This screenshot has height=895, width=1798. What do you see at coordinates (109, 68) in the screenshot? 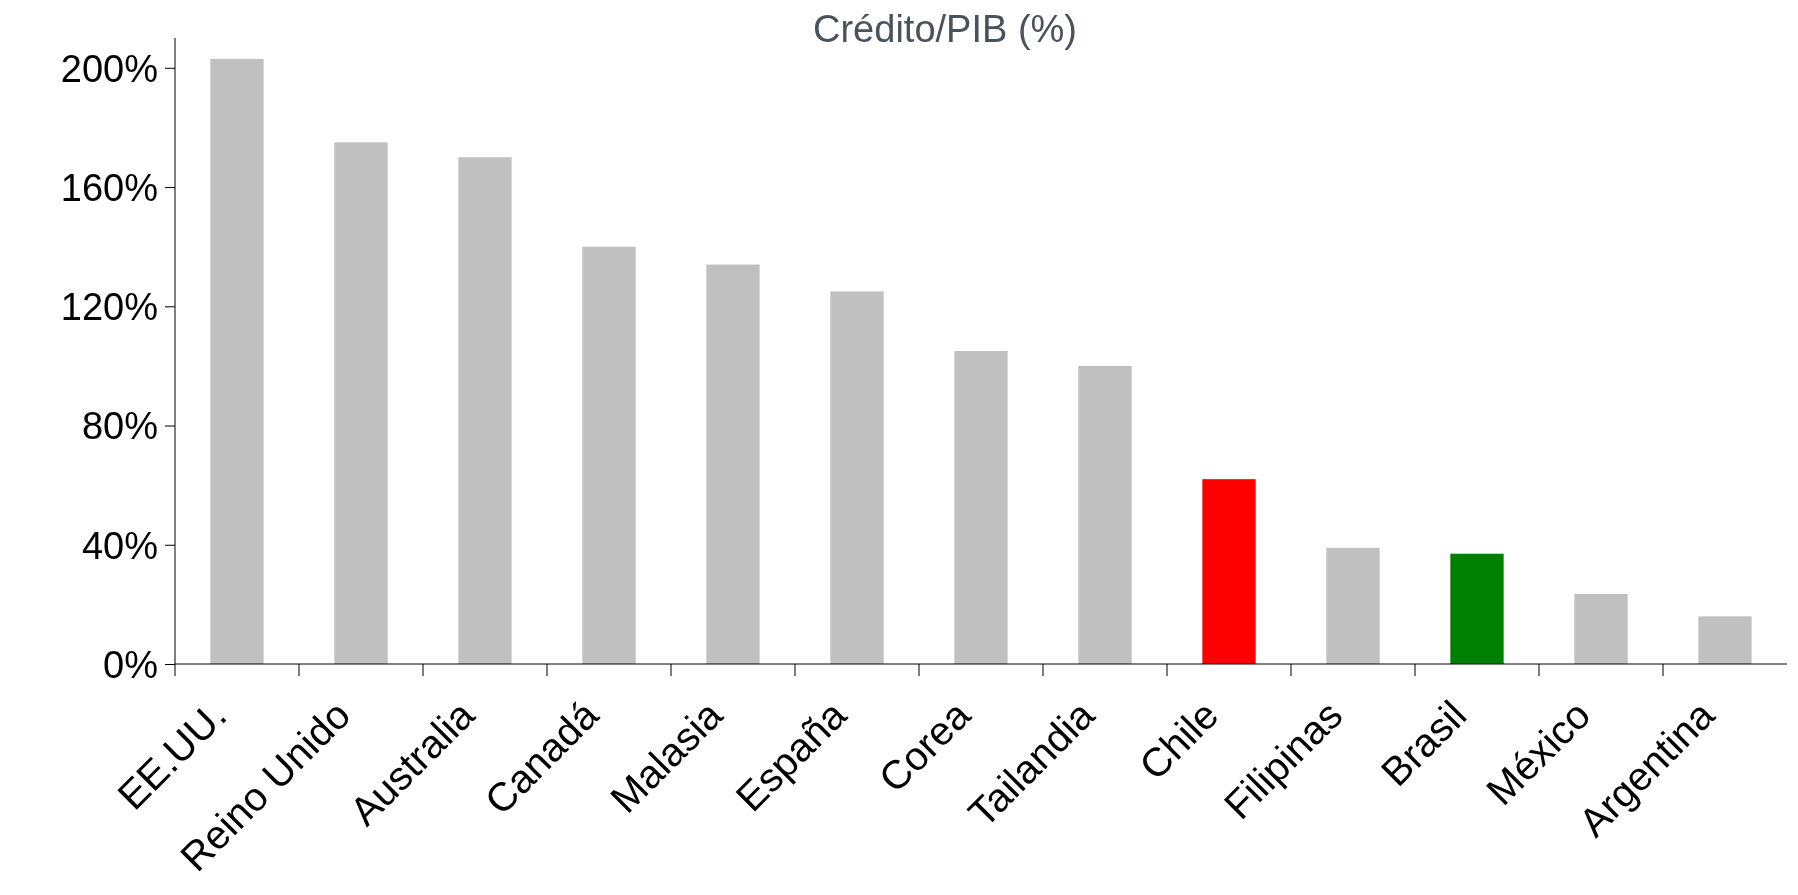
I see `y-tick-label: 200%` at bounding box center [109, 68].